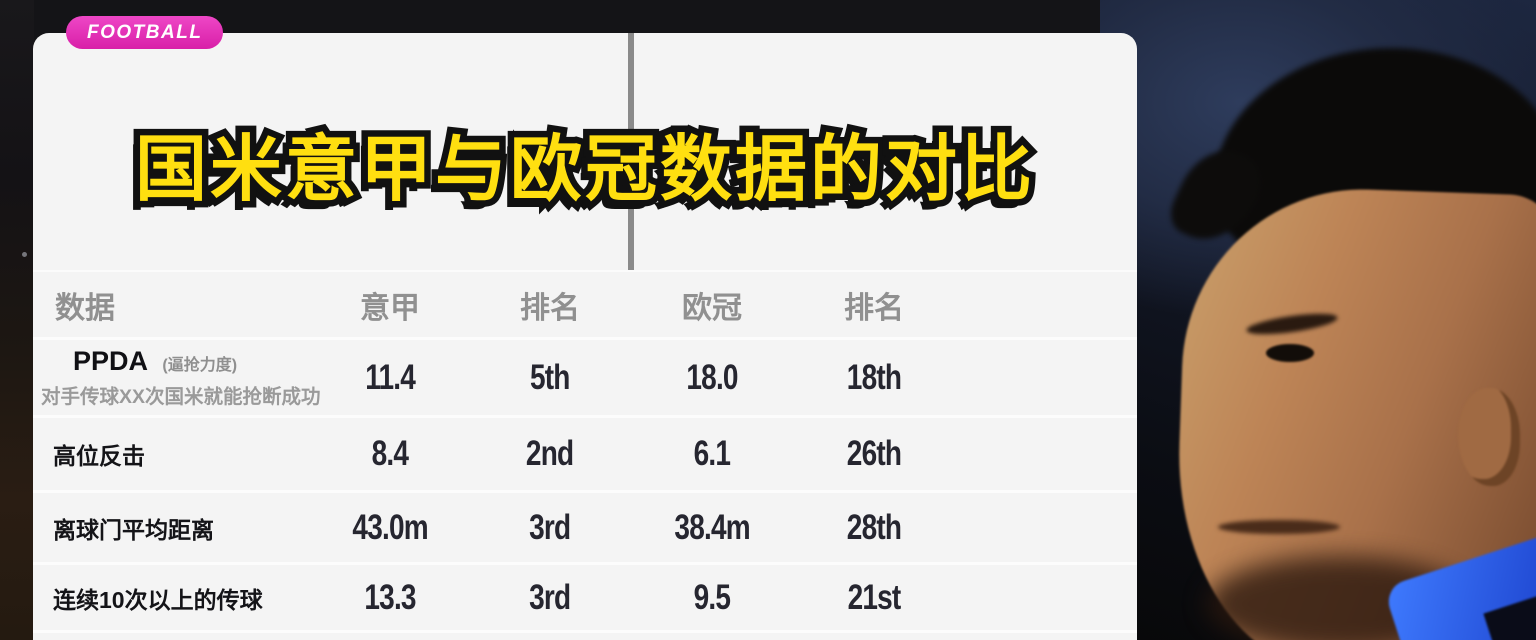 The image size is (1536, 640). I want to click on value-text: 9.5, so click(712, 597).